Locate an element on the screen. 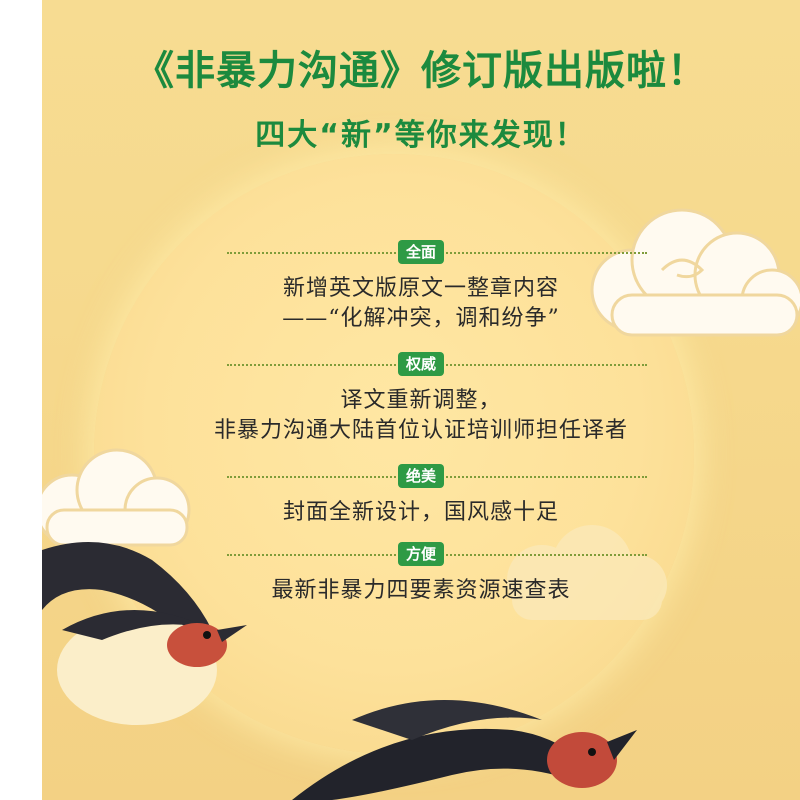 This screenshot has height=800, width=800. page-title: 《非暴力沟通》修订版出版啦！ is located at coordinates (421, 71).